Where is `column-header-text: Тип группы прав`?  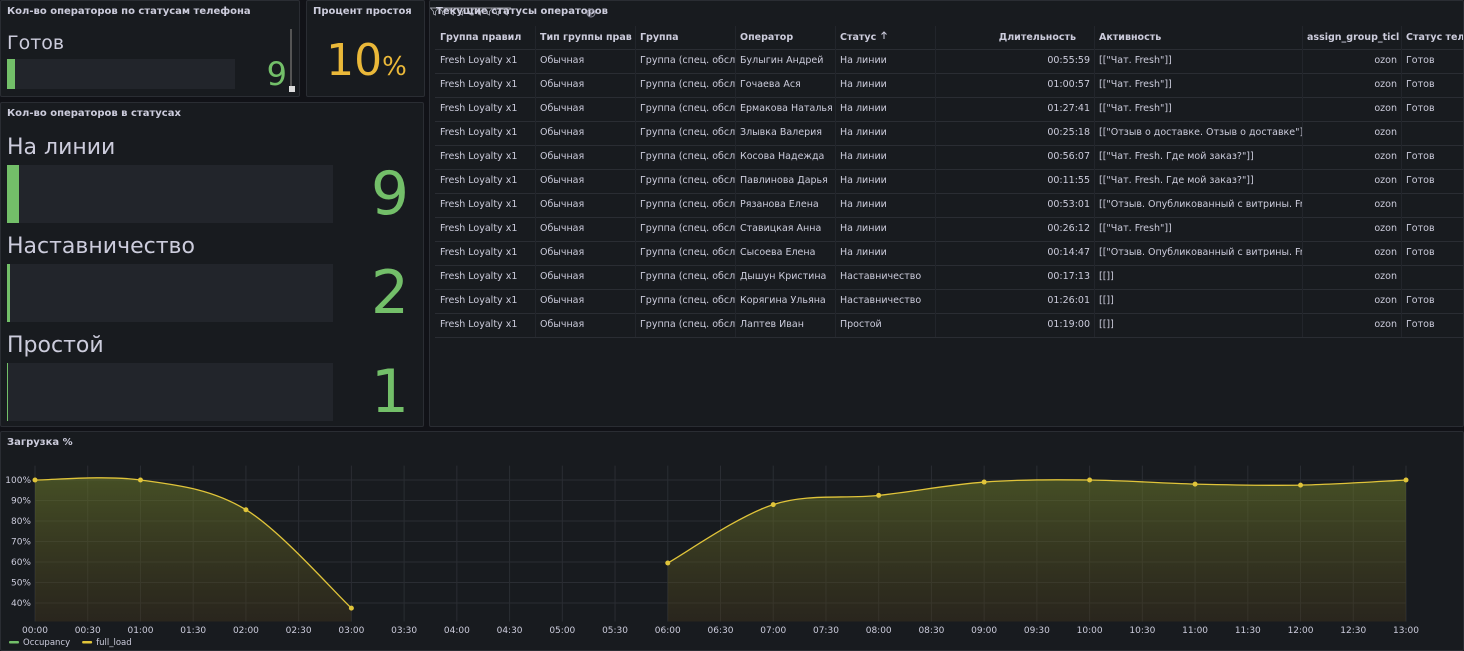 column-header-text: Тип группы прав is located at coordinates (586, 37).